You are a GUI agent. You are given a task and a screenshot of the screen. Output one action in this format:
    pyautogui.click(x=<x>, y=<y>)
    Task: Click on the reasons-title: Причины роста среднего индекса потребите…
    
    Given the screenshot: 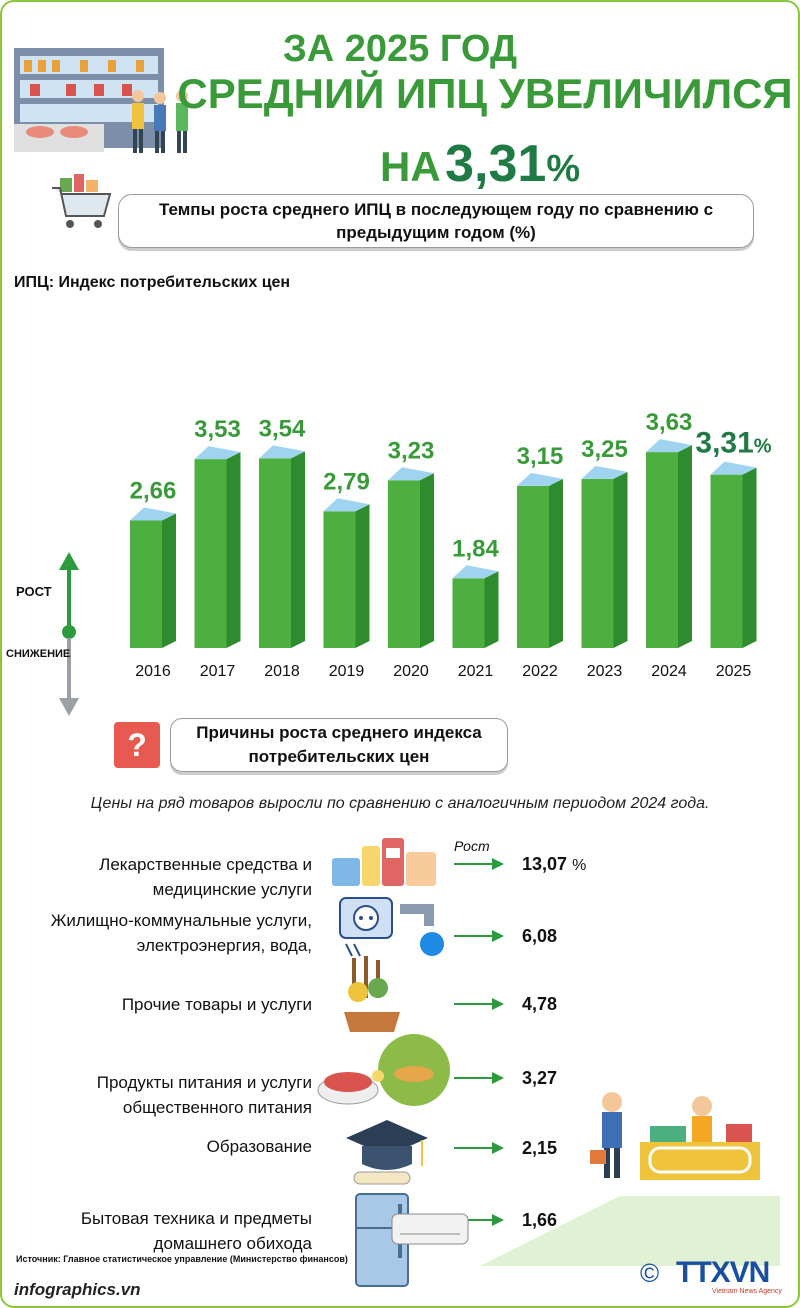 What is the action you would take?
    pyautogui.click(x=339, y=745)
    